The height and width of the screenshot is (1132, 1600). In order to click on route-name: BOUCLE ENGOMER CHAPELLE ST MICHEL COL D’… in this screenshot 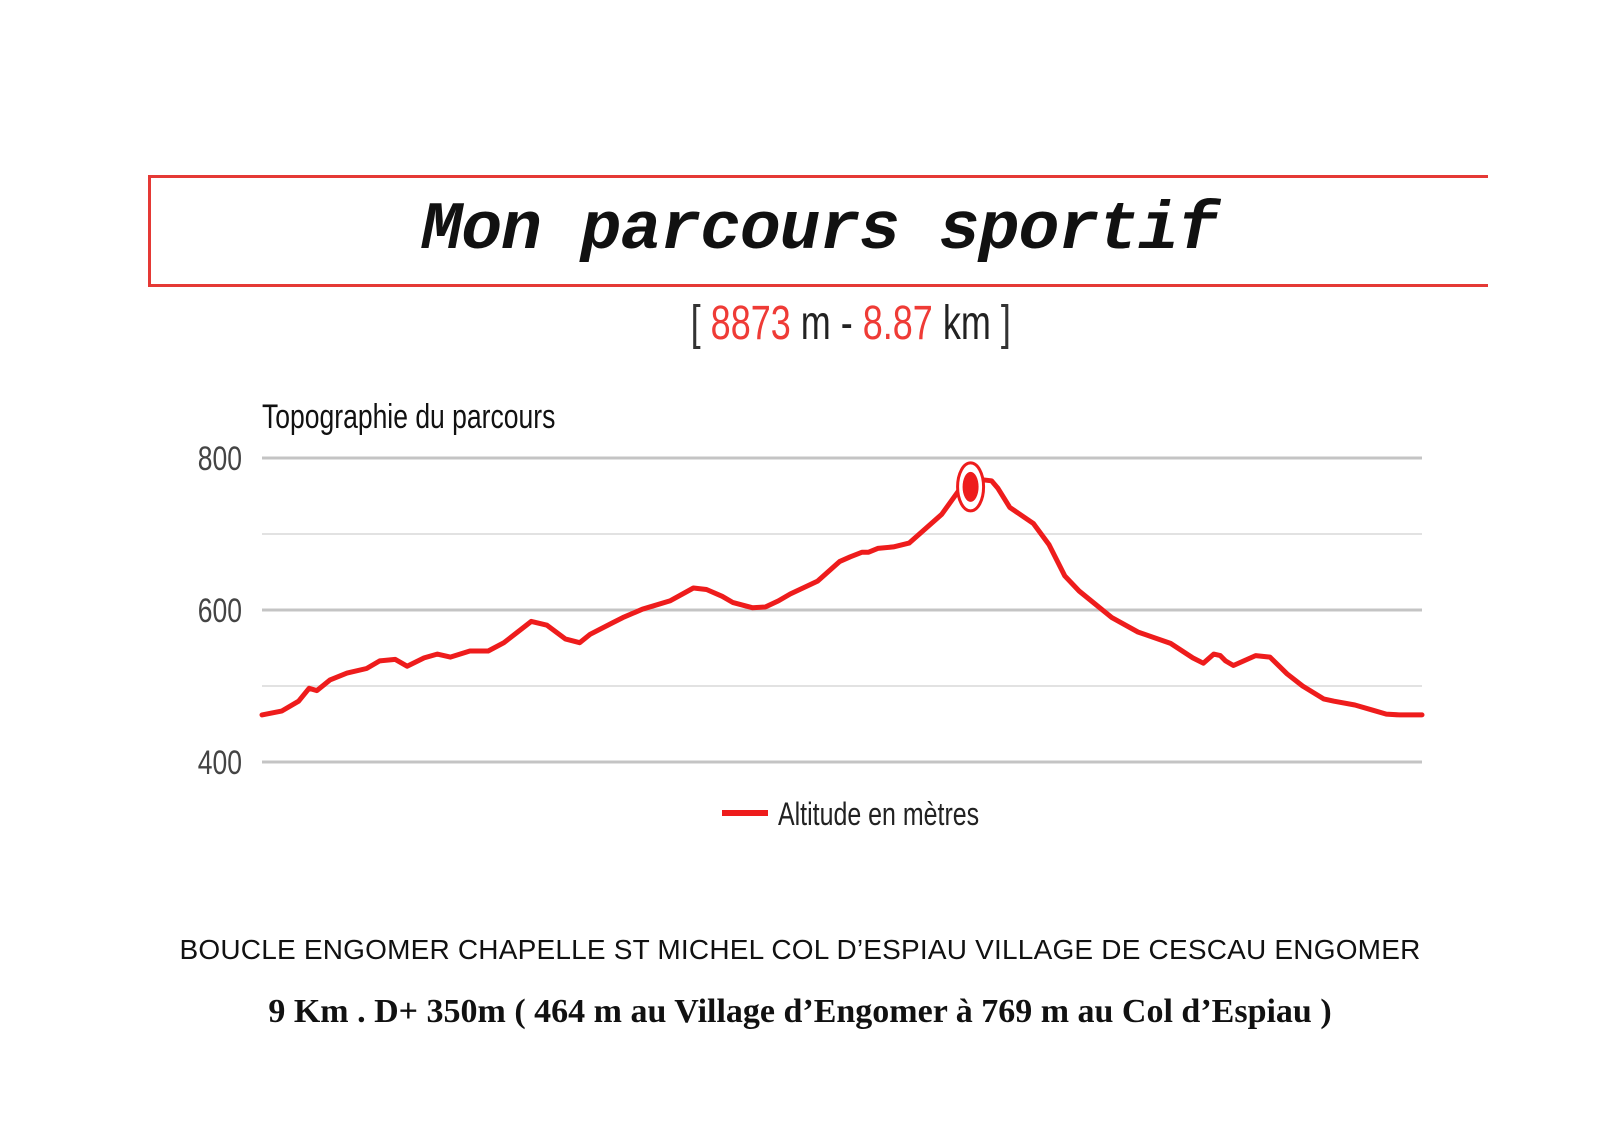, I will do `click(800, 950)`.